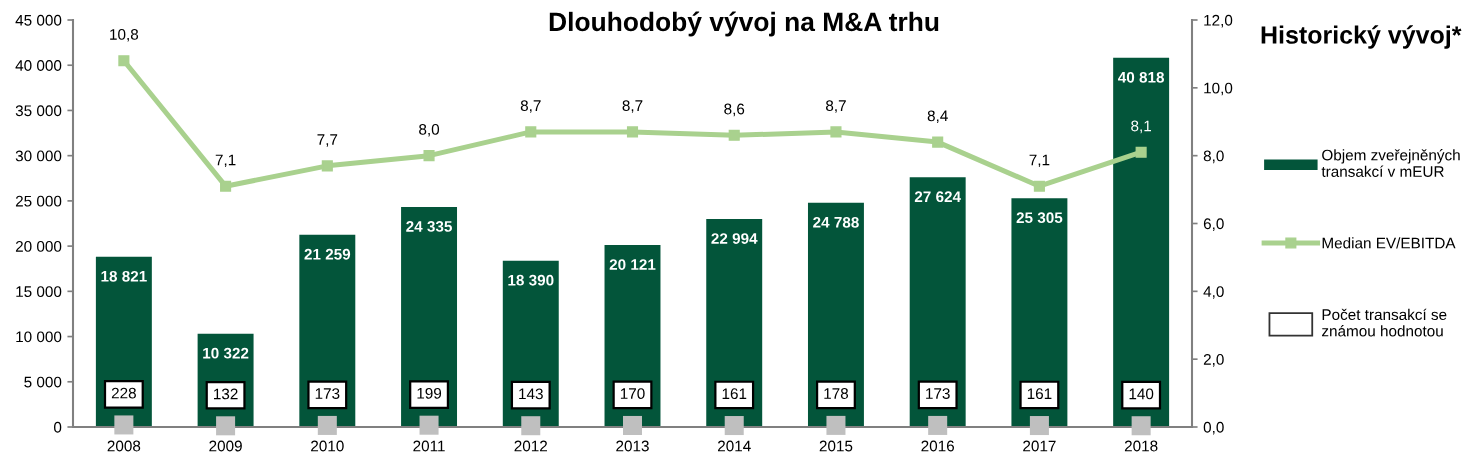 This screenshot has width=1475, height=452. Describe the element at coordinates (734, 238) in the screenshot. I see `data-label: 22 994` at that location.